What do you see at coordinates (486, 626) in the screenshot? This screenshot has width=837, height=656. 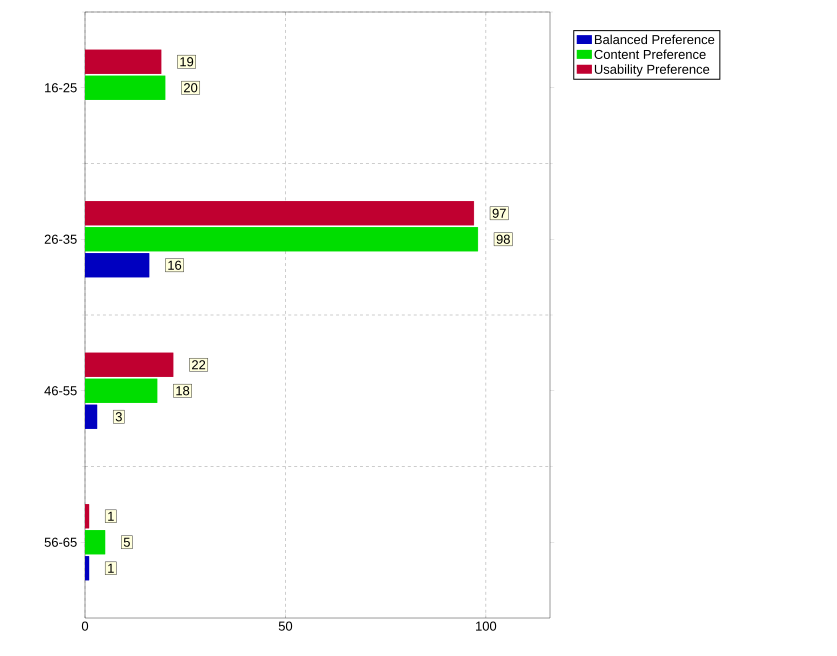 I see `x-tick-label: 100` at bounding box center [486, 626].